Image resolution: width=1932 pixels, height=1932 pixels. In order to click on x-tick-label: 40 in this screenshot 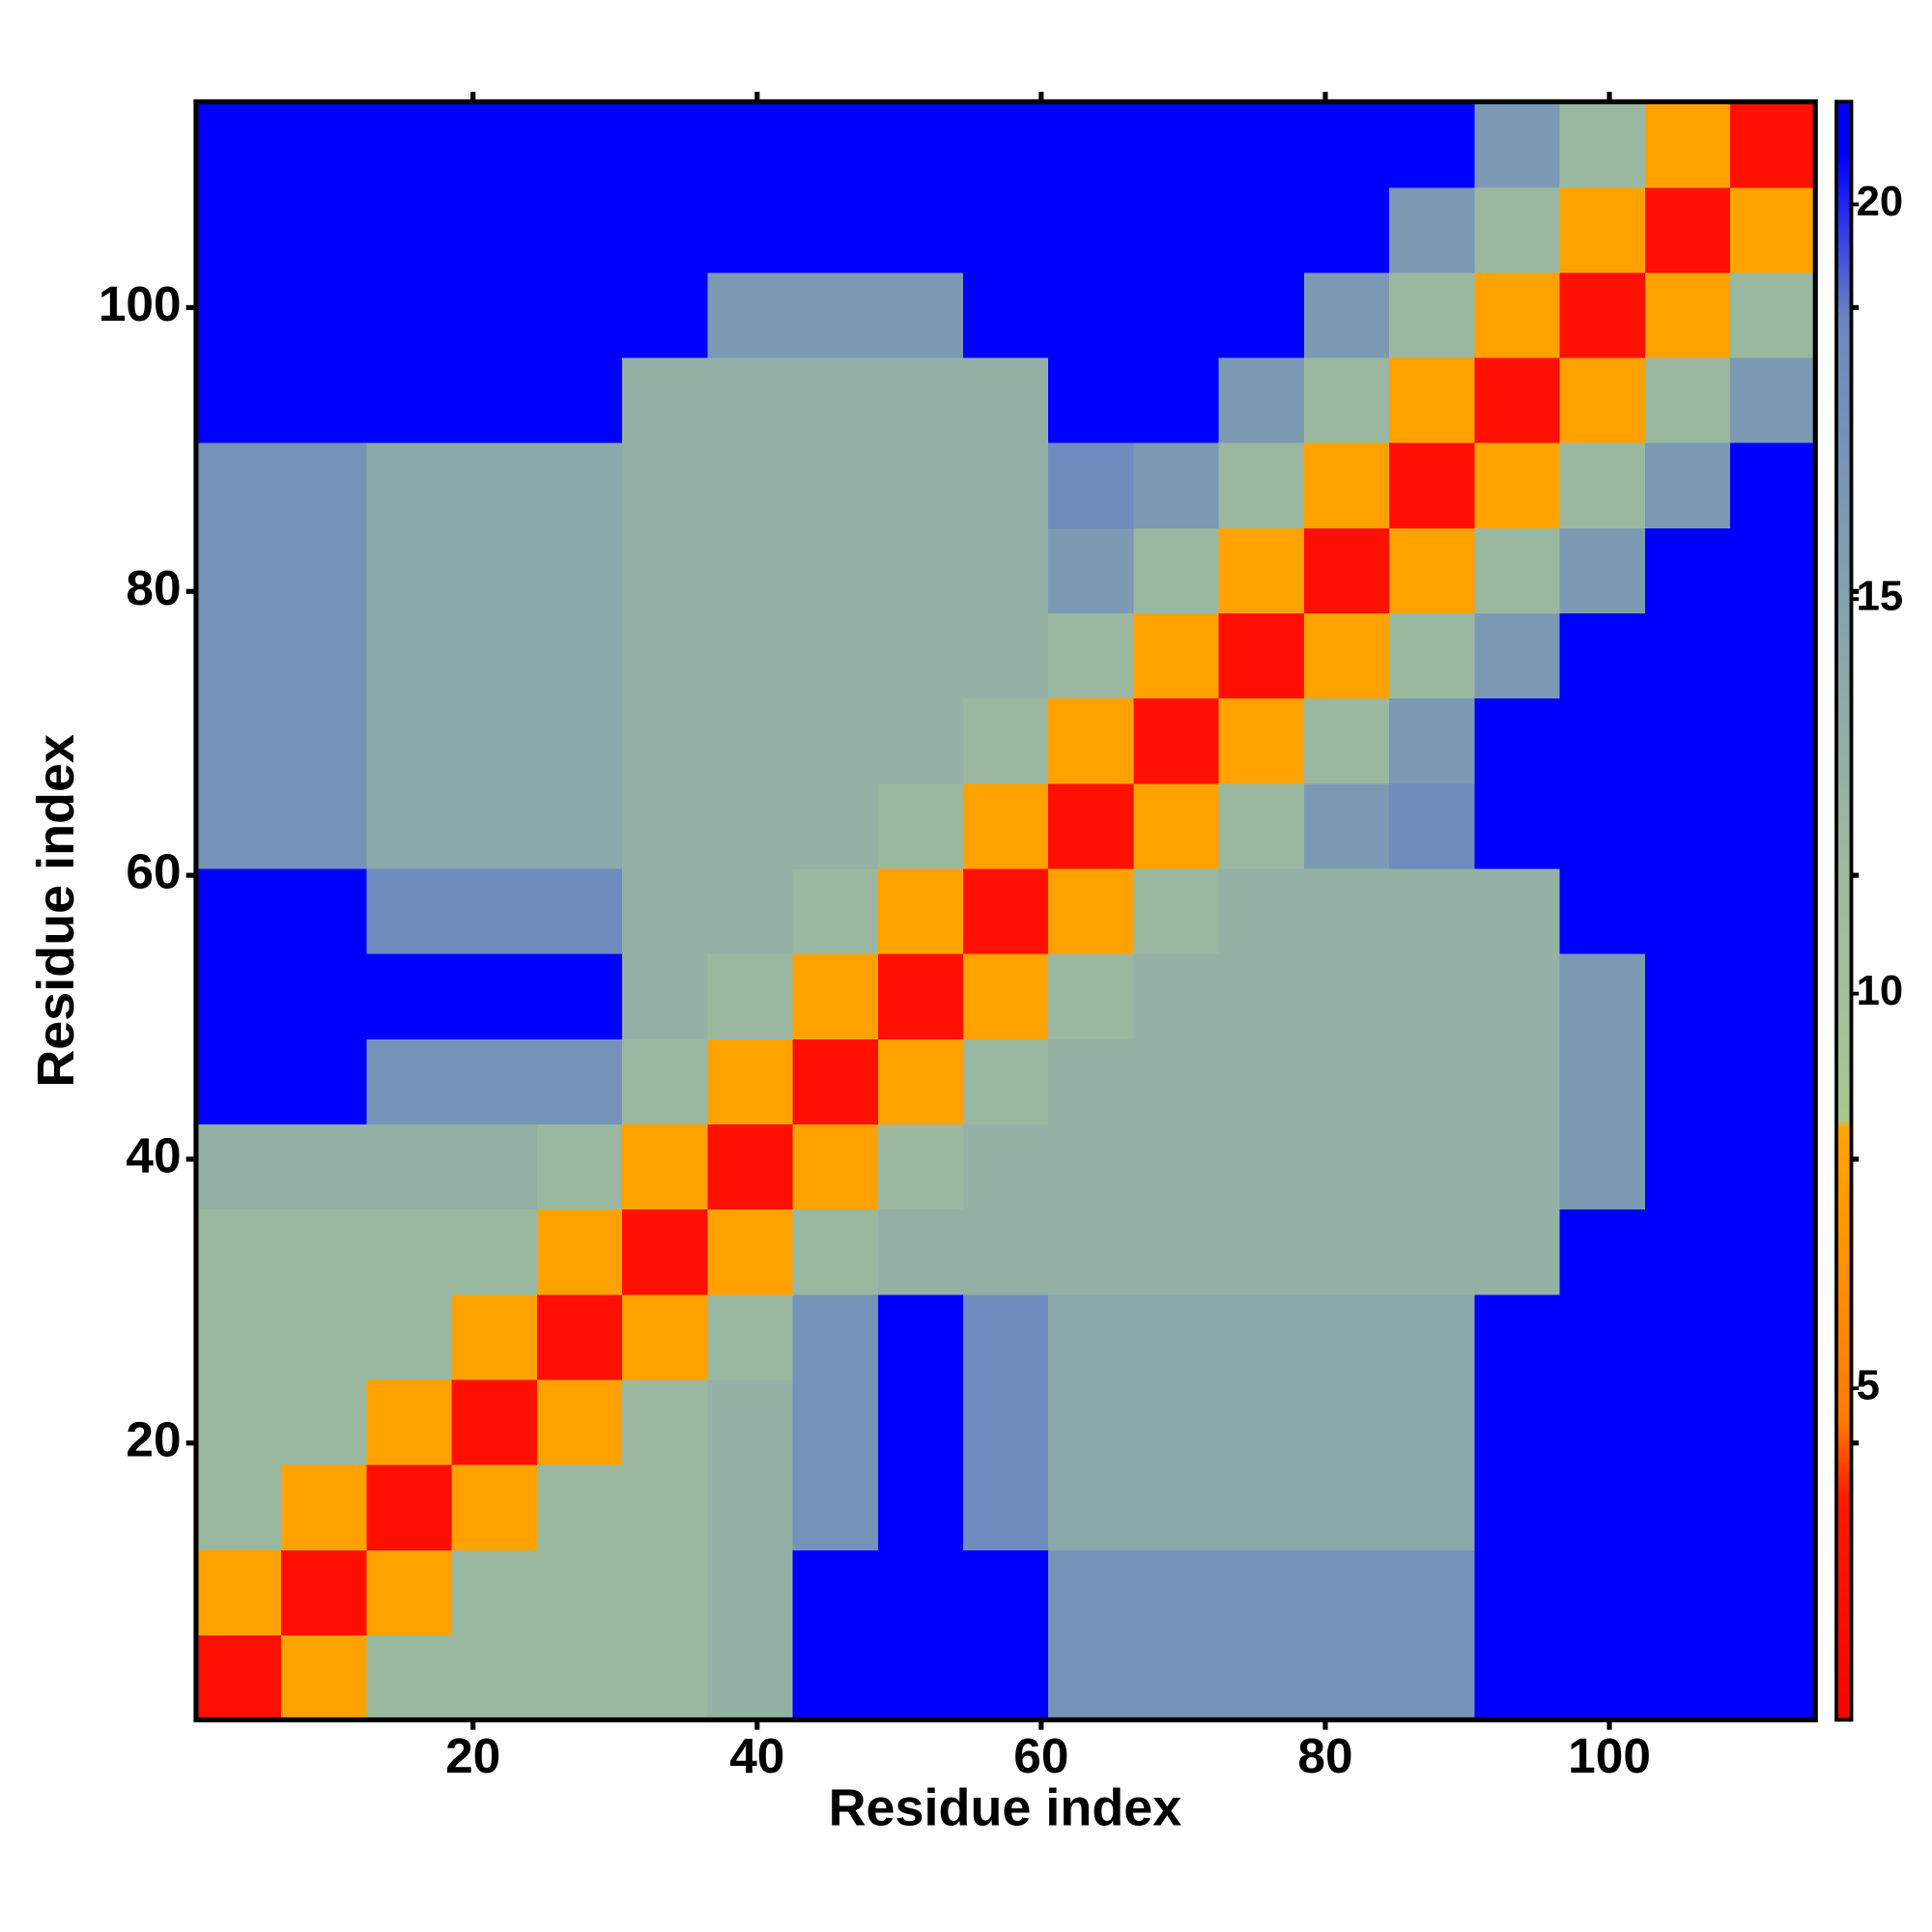, I will do `click(756, 1755)`.